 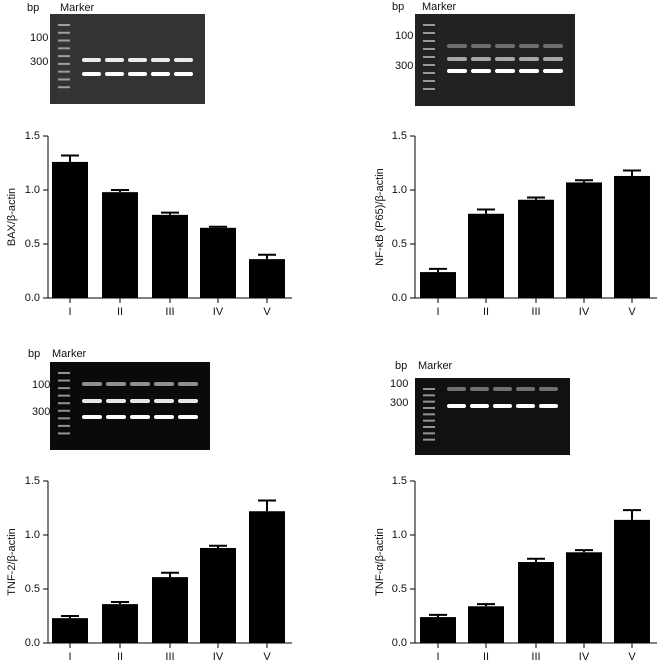 I want to click on y-axis-label: NF-κB (P65)/β-actin, so click(x=380, y=216).